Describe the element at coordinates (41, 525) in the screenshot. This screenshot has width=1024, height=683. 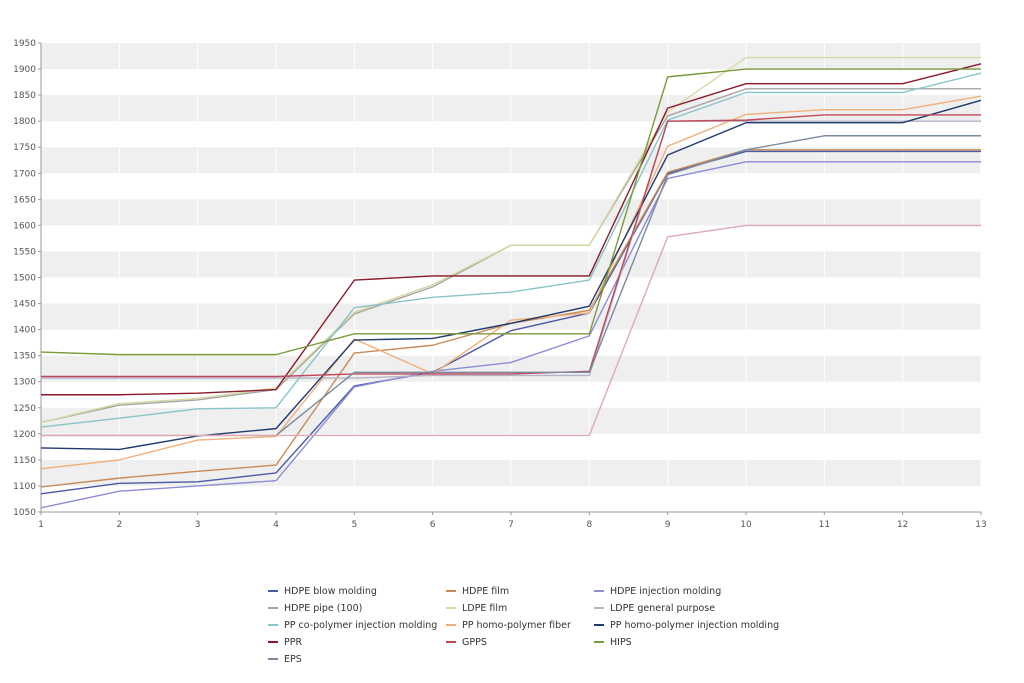
I see `x-tick-label: 1` at that location.